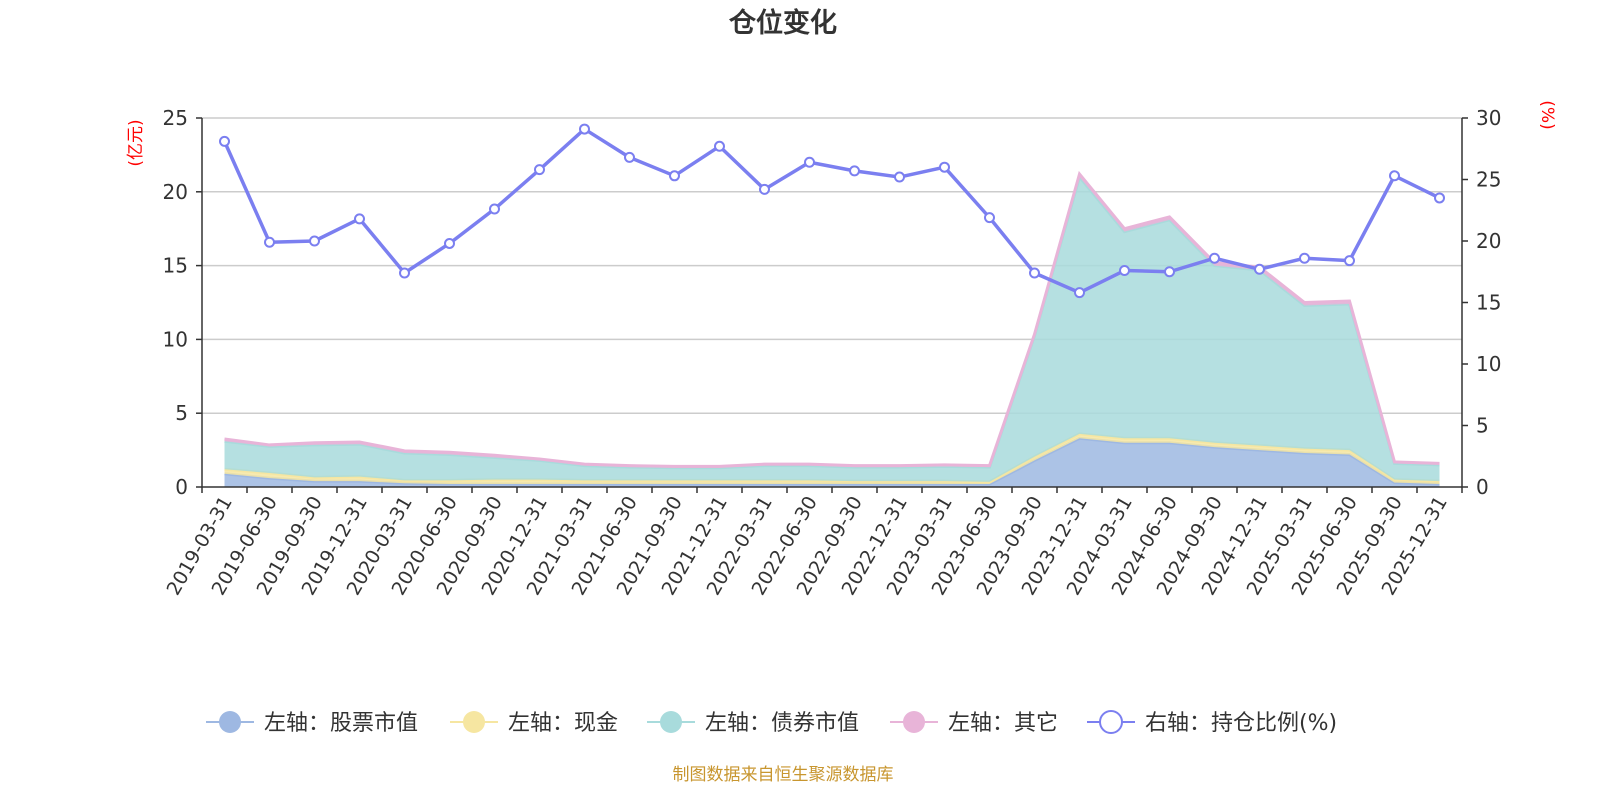 This screenshot has width=1600, height=800. What do you see at coordinates (341, 723) in the screenshot?
I see `legend-label: 左轴：股票市值` at bounding box center [341, 723].